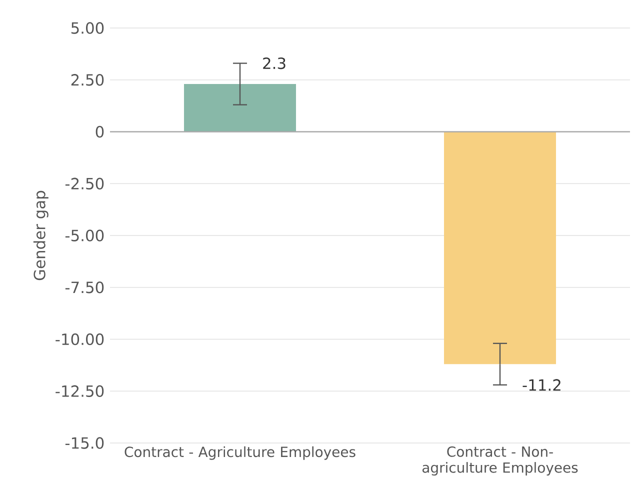 The width and height of the screenshot is (637, 497). I want to click on y-tick-label: -2.50, so click(84, 184).